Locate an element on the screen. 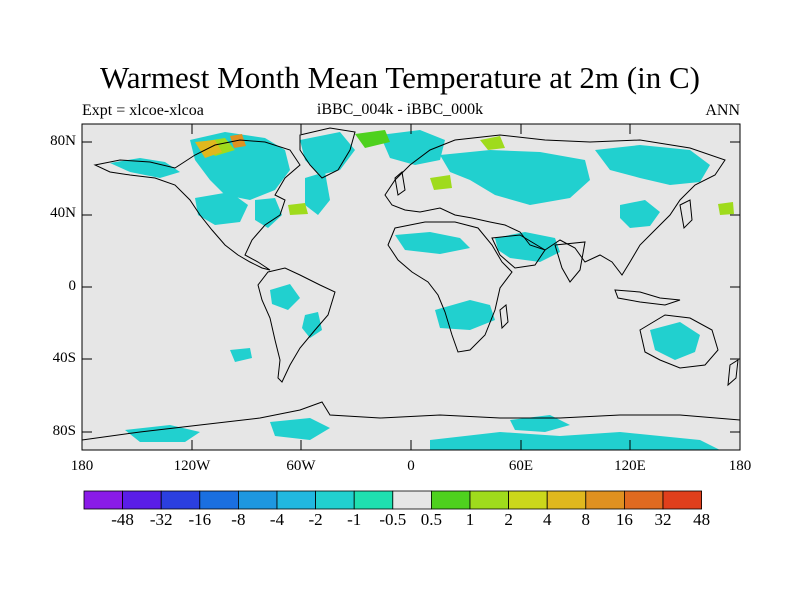 Image resolution: width=800 pixels, height=600 pixels. difference-label: iBBC_004k - iBBC_000k is located at coordinates (400, 109).